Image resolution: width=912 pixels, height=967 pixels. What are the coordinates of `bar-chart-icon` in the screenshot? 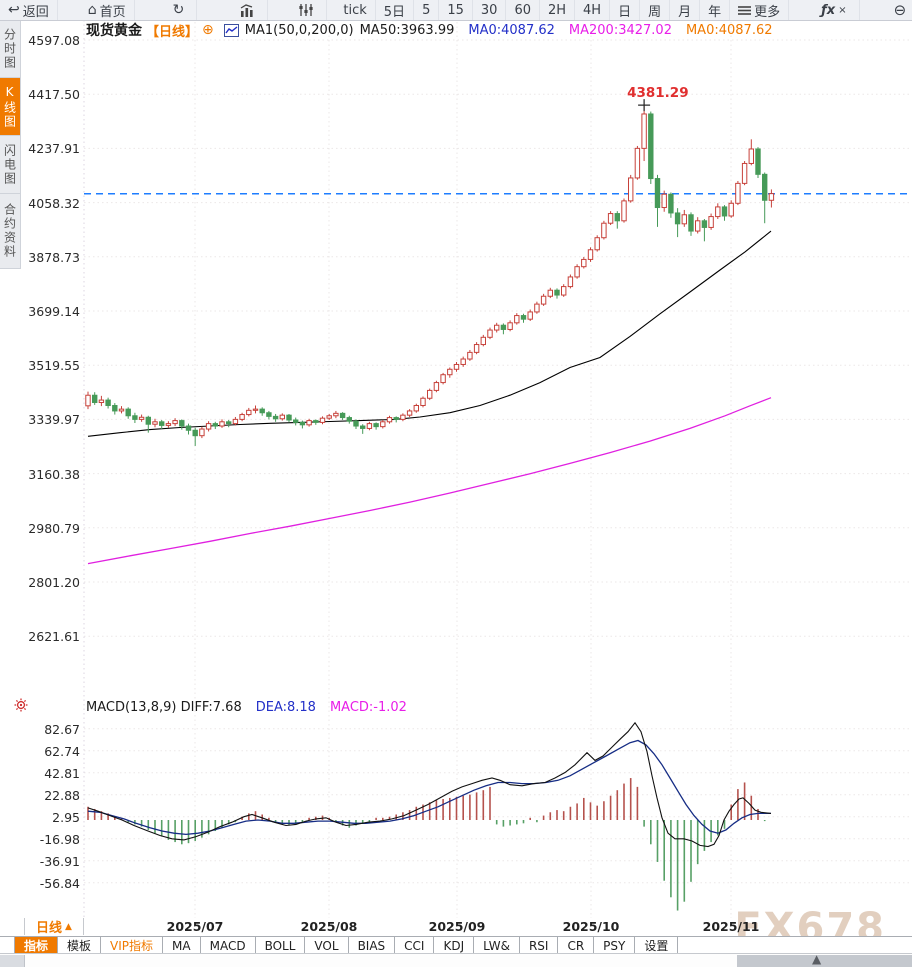 It's located at (247, 10).